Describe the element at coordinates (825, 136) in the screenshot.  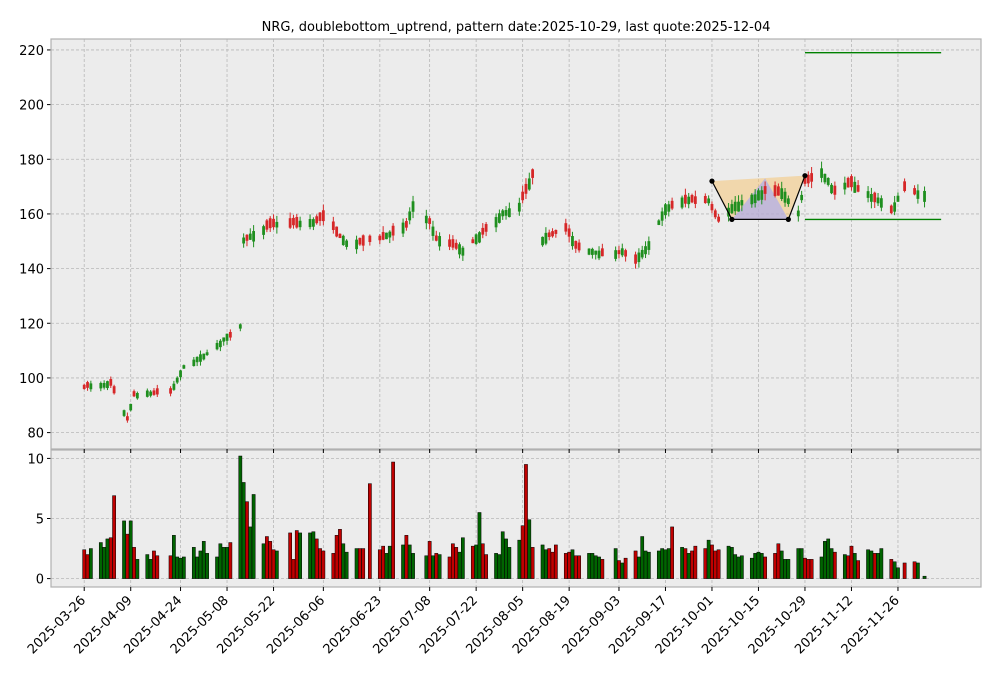
I see `pattern-overlay` at that location.